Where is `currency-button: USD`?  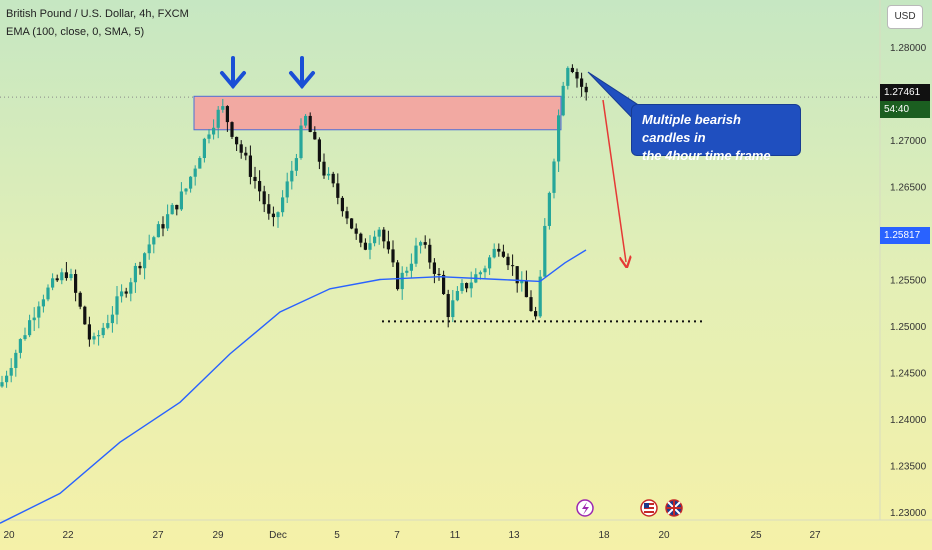
currency-button: USD is located at coordinates (905, 17).